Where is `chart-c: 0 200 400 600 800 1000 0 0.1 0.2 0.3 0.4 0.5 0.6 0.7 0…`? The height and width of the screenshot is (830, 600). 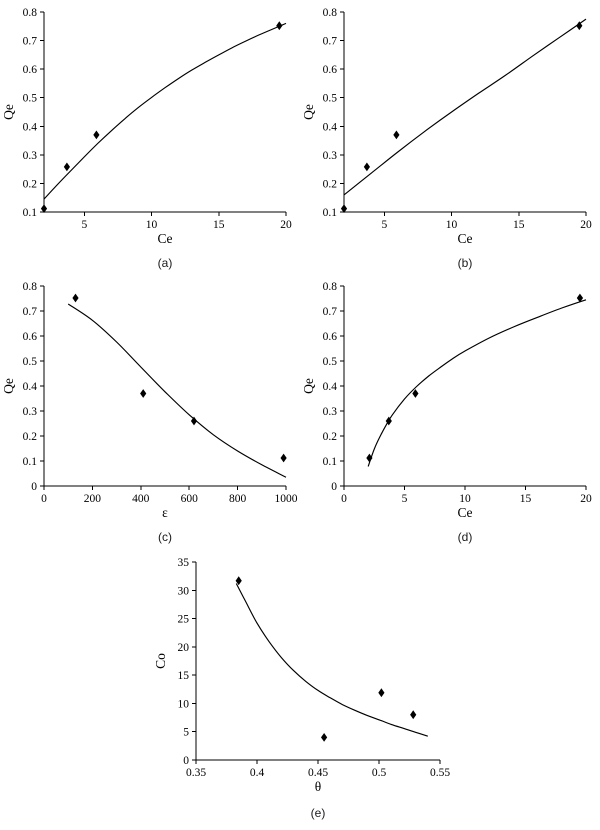
chart-c: 0 200 400 600 800 1000 0 0.1 0.2 0.3 0.4 0.5 0.6 0.7 0… is located at coordinates (149, 400).